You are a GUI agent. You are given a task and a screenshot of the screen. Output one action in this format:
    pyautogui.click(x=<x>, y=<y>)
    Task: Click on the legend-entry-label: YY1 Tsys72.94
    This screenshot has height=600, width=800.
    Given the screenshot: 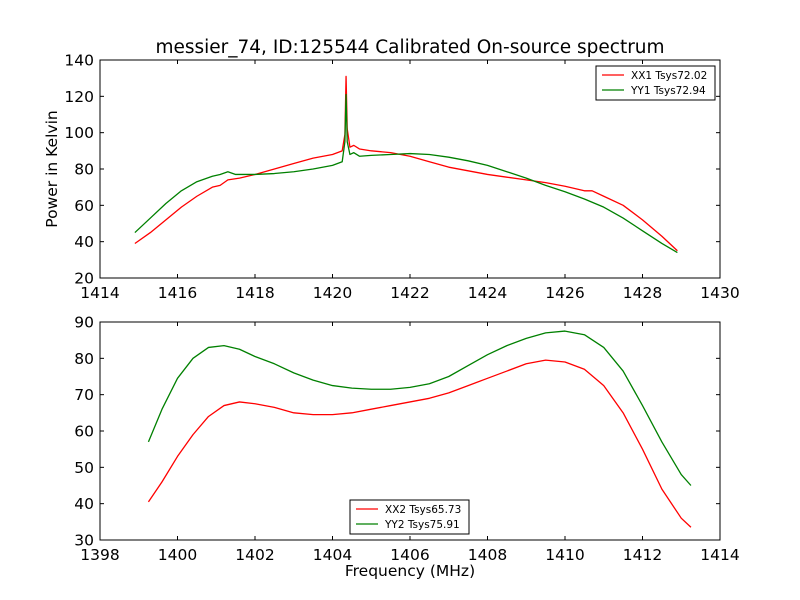 What is the action you would take?
    pyautogui.click(x=668, y=91)
    